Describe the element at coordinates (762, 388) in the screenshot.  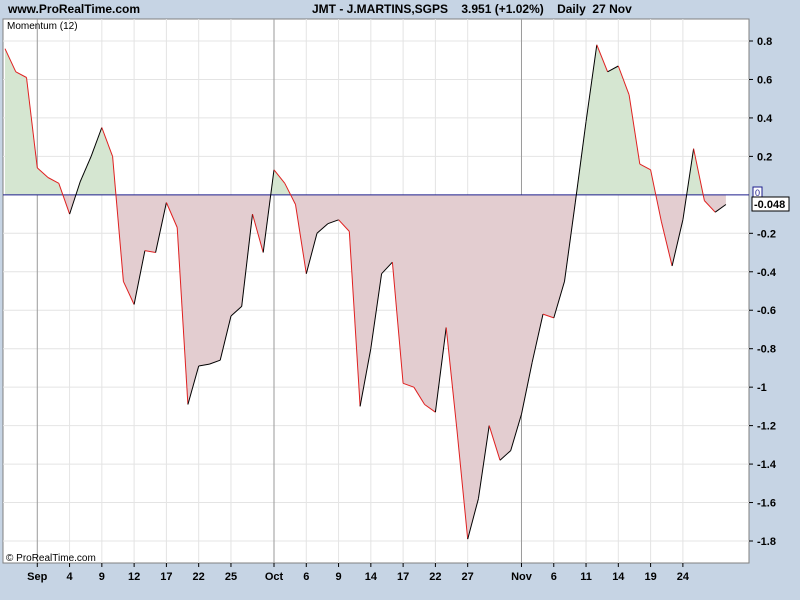
I see `y-tick-label: -1` at that location.